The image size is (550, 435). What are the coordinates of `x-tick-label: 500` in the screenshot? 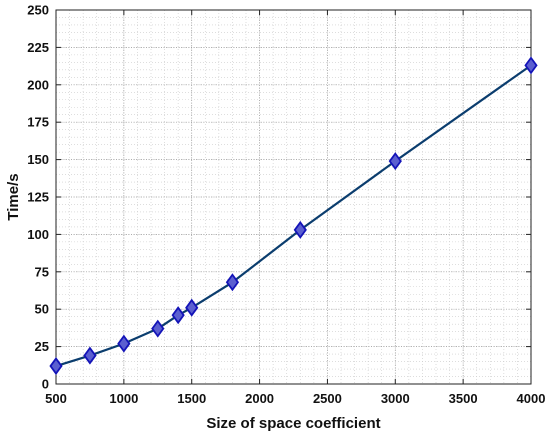 It's located at (56, 398).